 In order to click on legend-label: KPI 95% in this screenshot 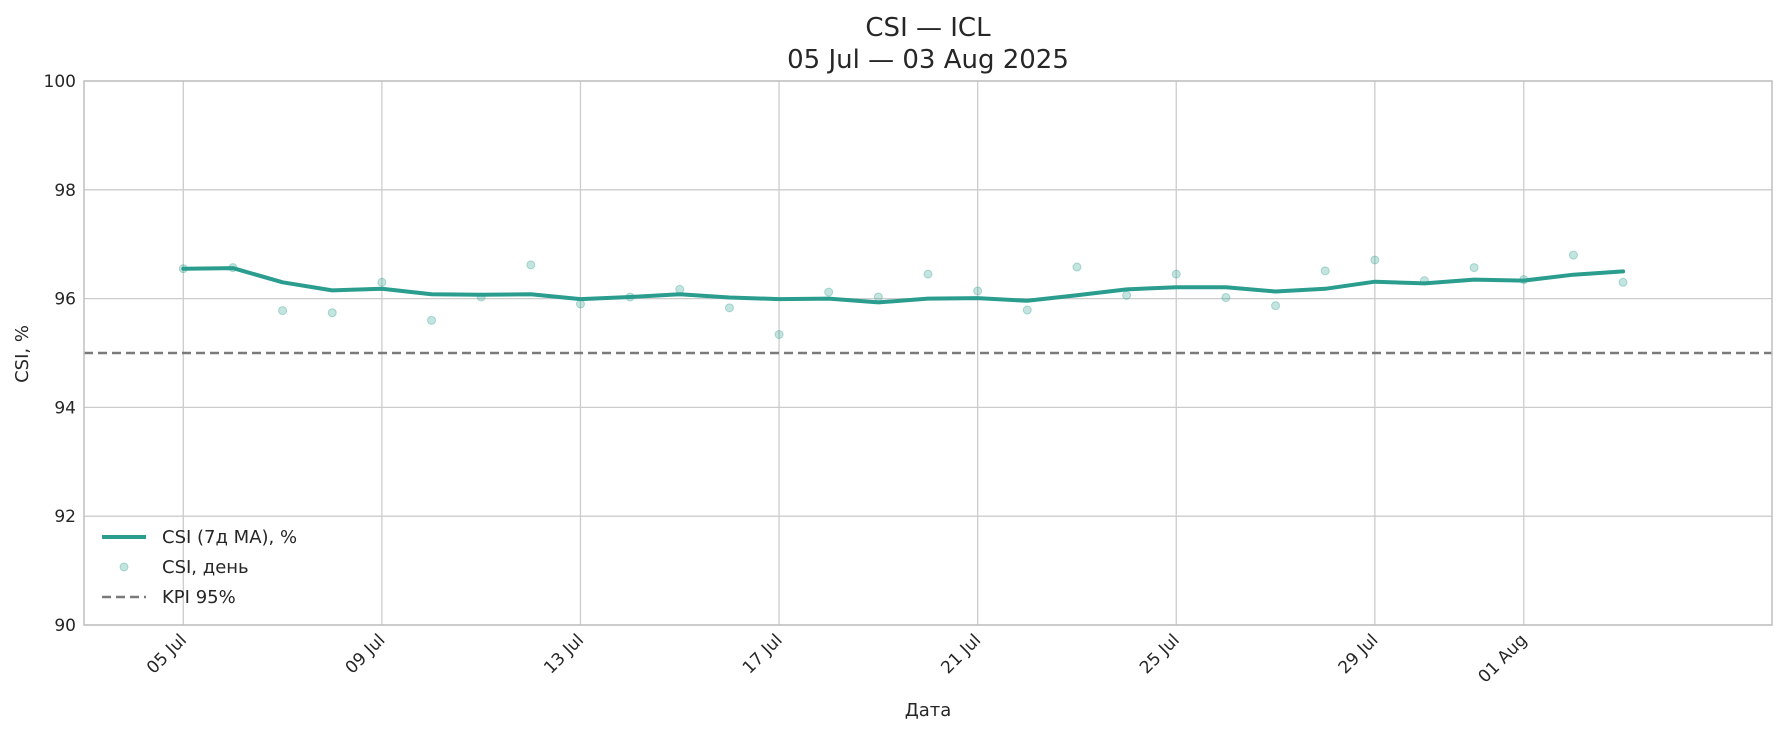, I will do `click(199, 597)`.